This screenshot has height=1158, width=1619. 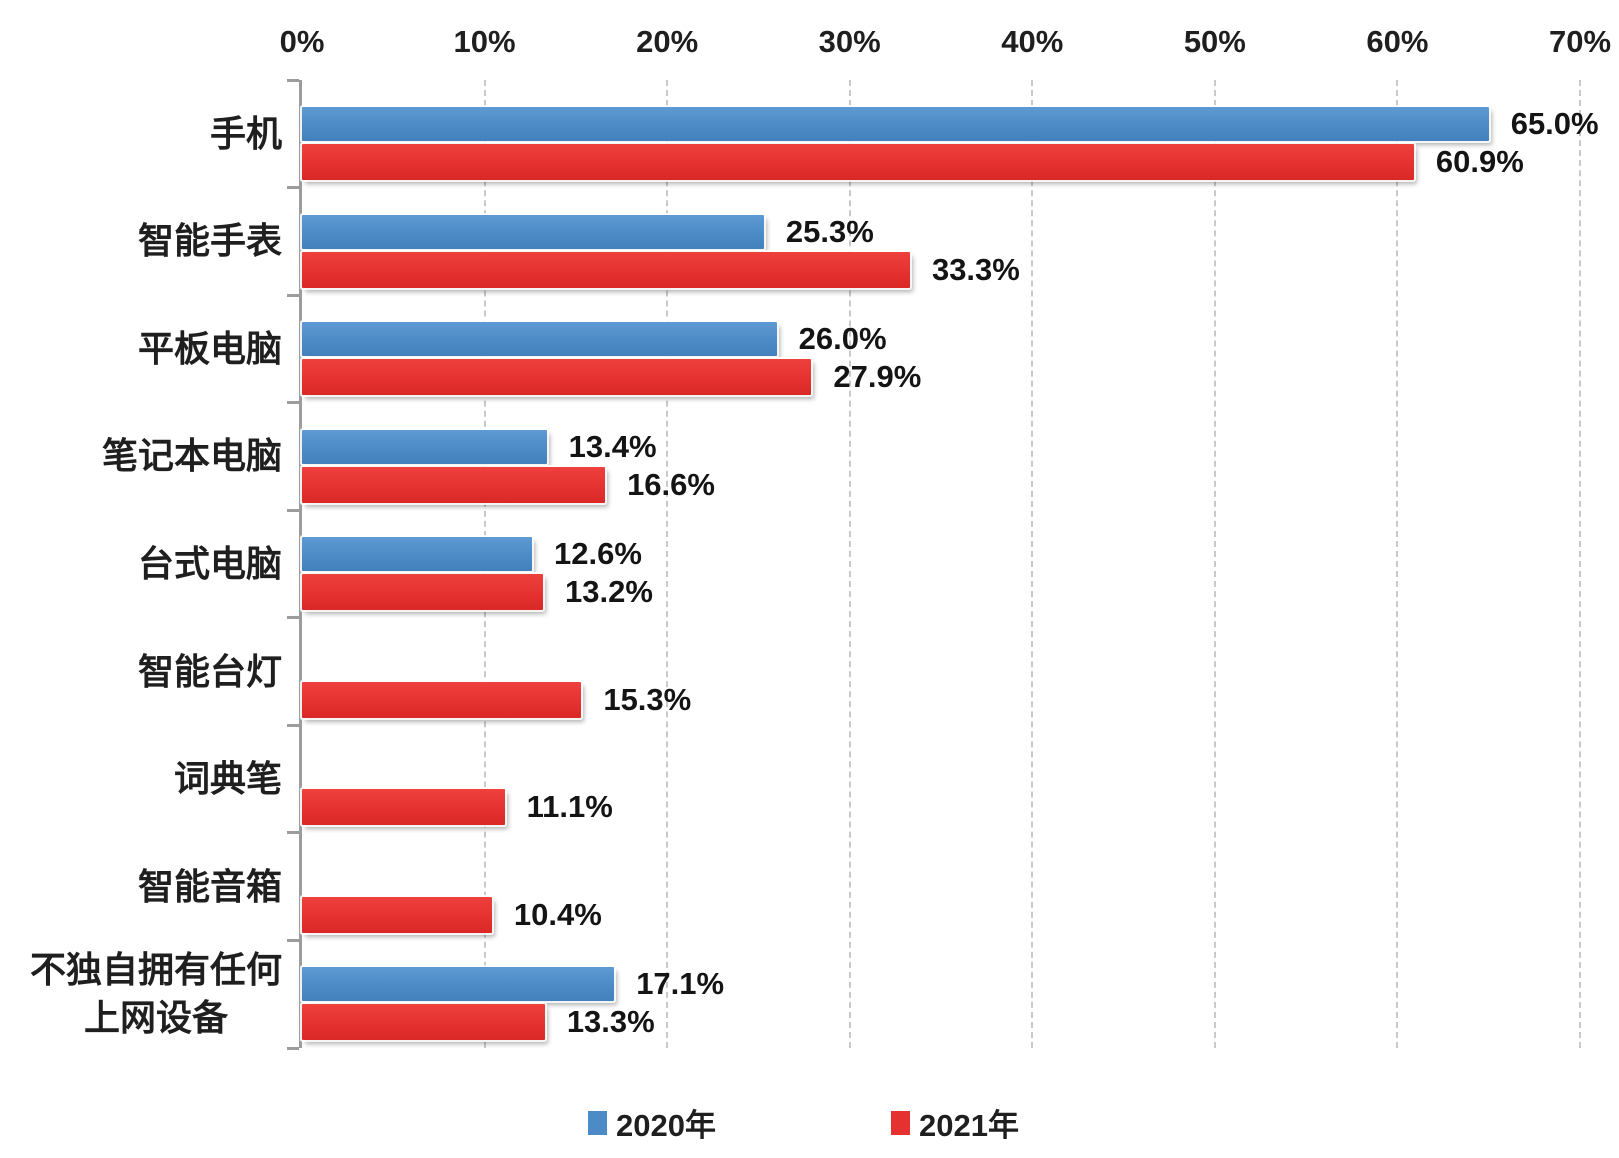 What do you see at coordinates (1214, 41) in the screenshot?
I see `x-axis-tick-label: 50%` at bounding box center [1214, 41].